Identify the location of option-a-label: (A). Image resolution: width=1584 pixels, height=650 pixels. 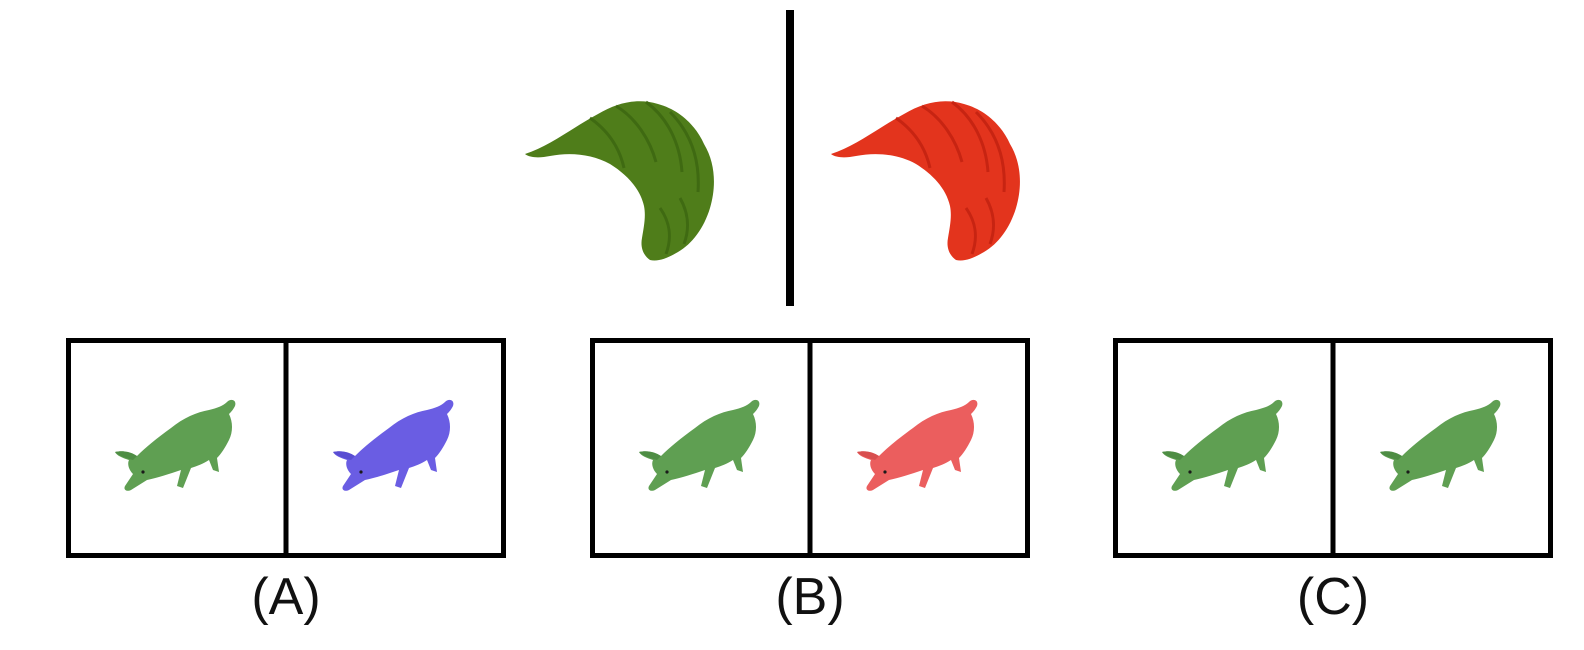
(286, 597).